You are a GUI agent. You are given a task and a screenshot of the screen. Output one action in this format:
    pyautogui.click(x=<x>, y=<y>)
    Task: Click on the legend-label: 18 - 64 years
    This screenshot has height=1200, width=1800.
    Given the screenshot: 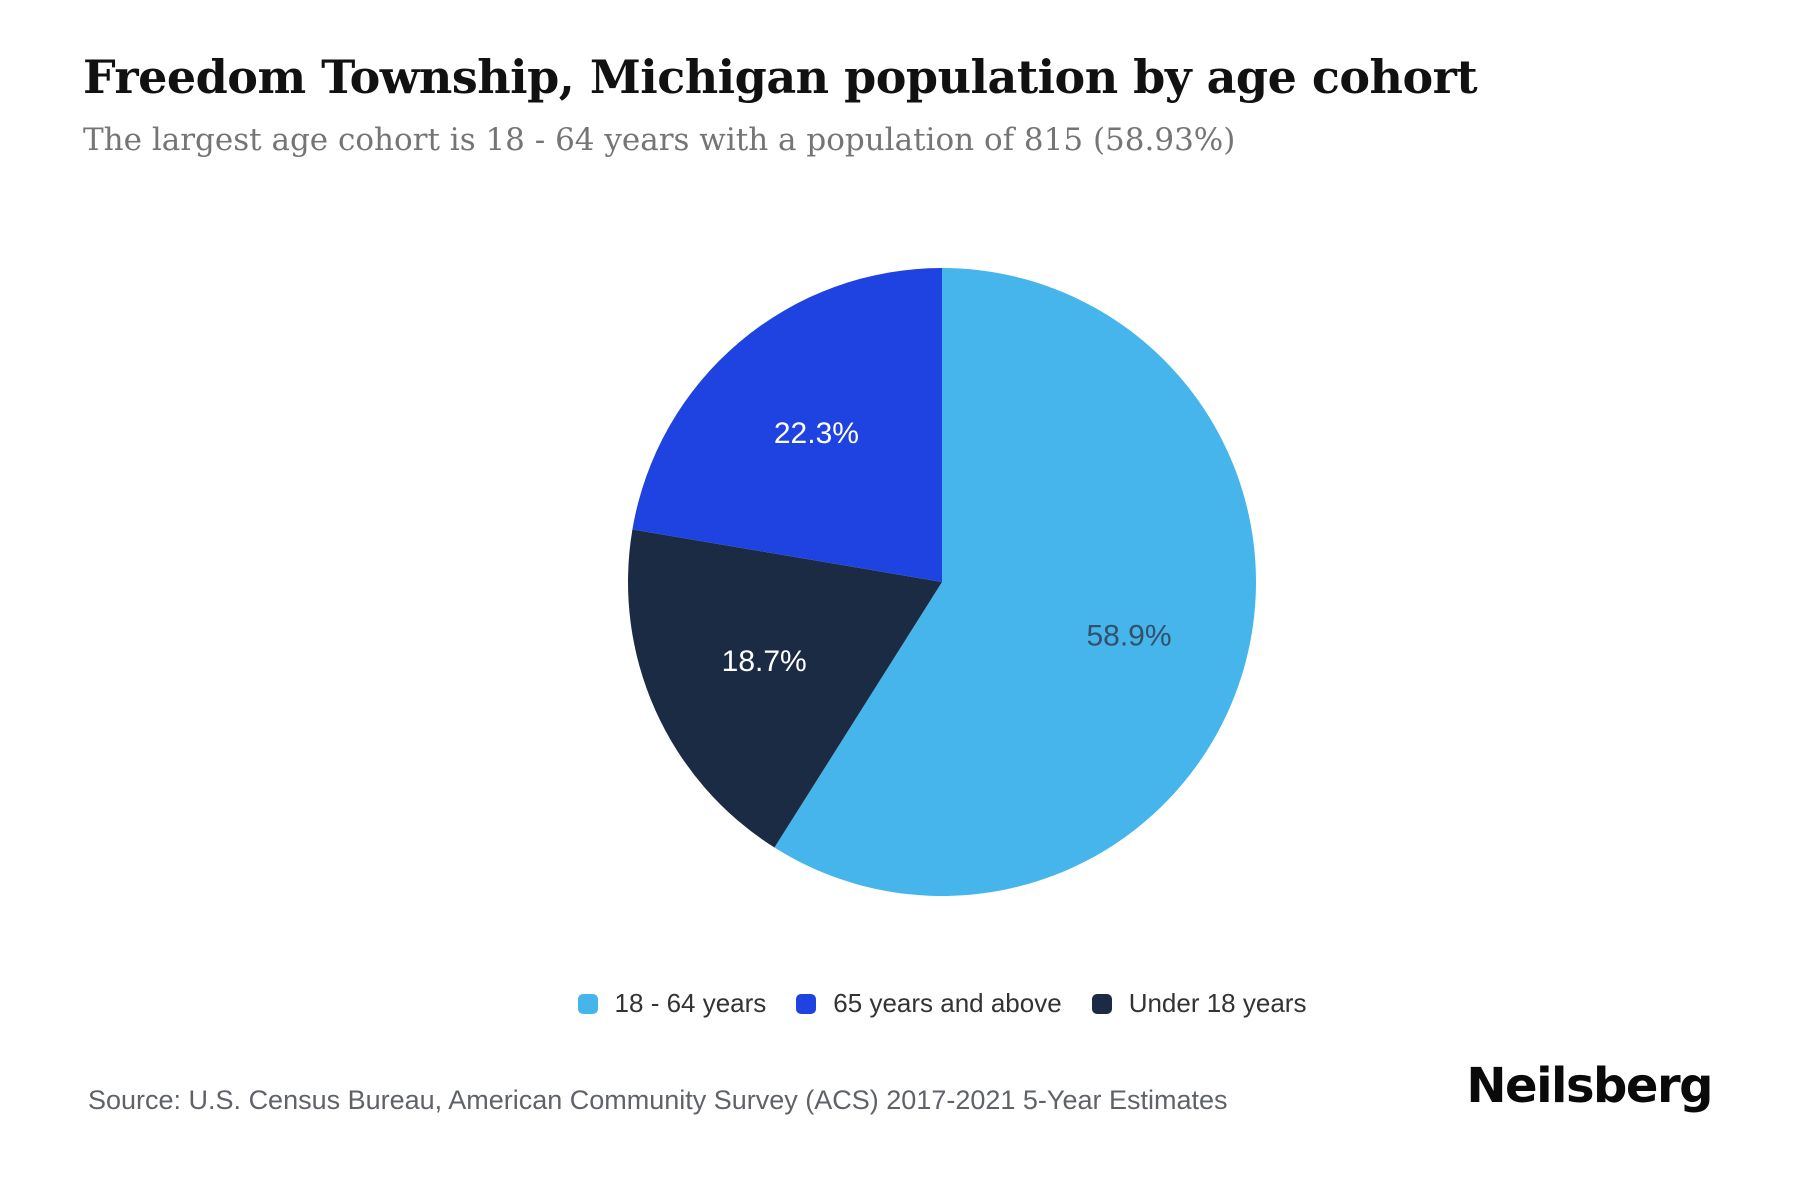 What is the action you would take?
    pyautogui.click(x=690, y=1003)
    